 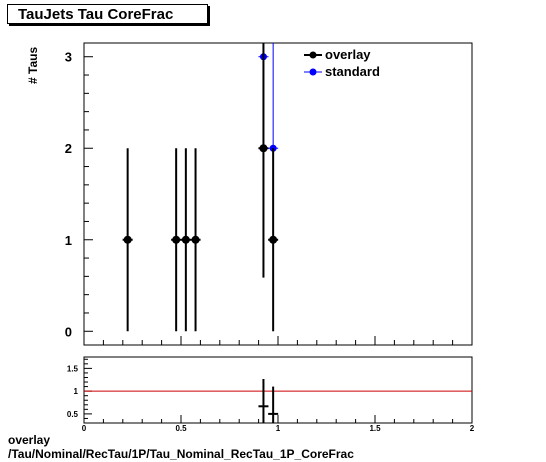 I want to click on ratio-x-tick-label: 1, so click(x=278, y=428).